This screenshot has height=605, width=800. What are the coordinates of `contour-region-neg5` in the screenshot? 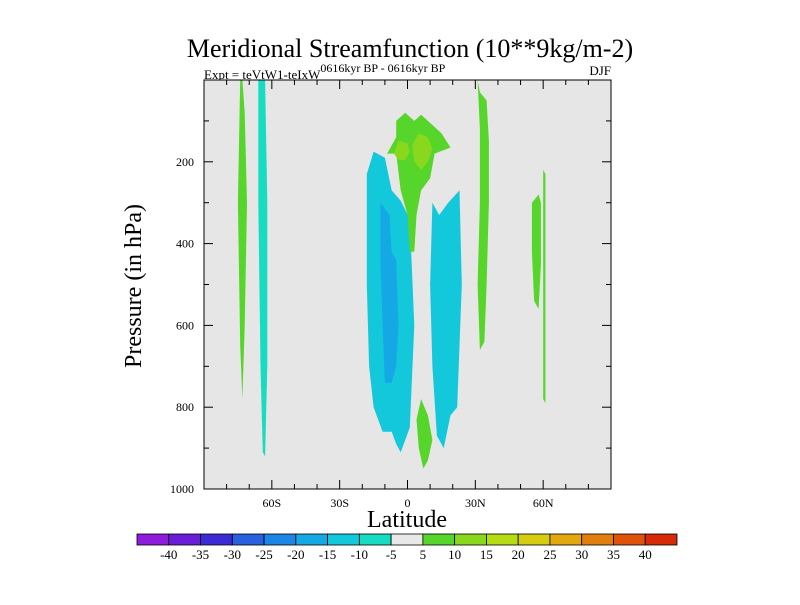 It's located at (263, 268).